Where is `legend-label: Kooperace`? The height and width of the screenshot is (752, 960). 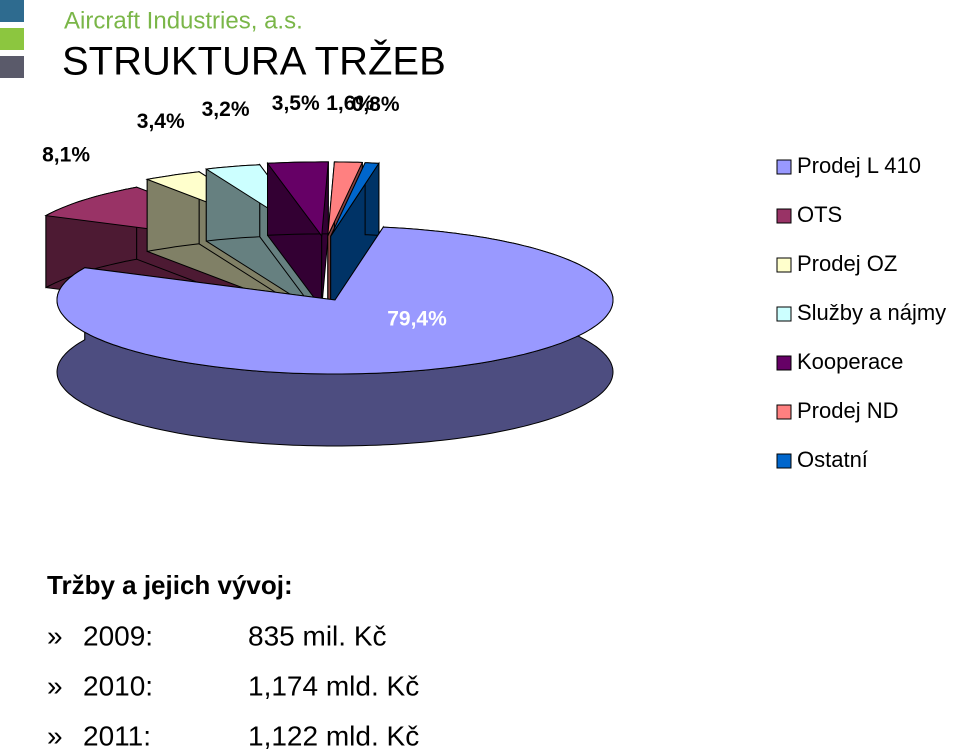 legend-label: Kooperace is located at coordinates (850, 361).